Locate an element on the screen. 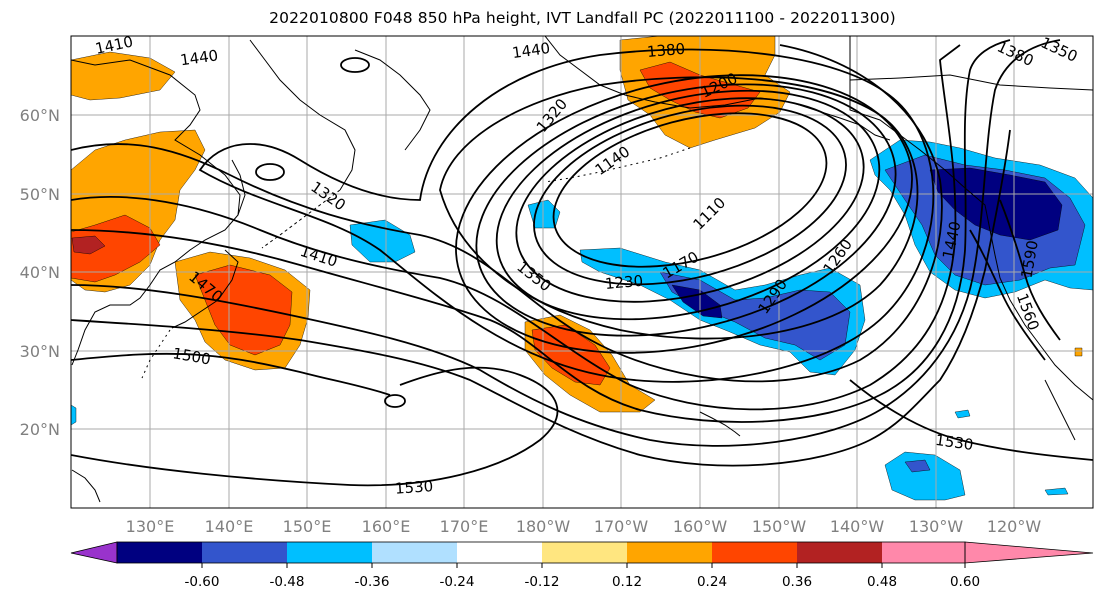 This screenshot has width=1105, height=601. lat-label-40n: 40°N is located at coordinates (40, 272).